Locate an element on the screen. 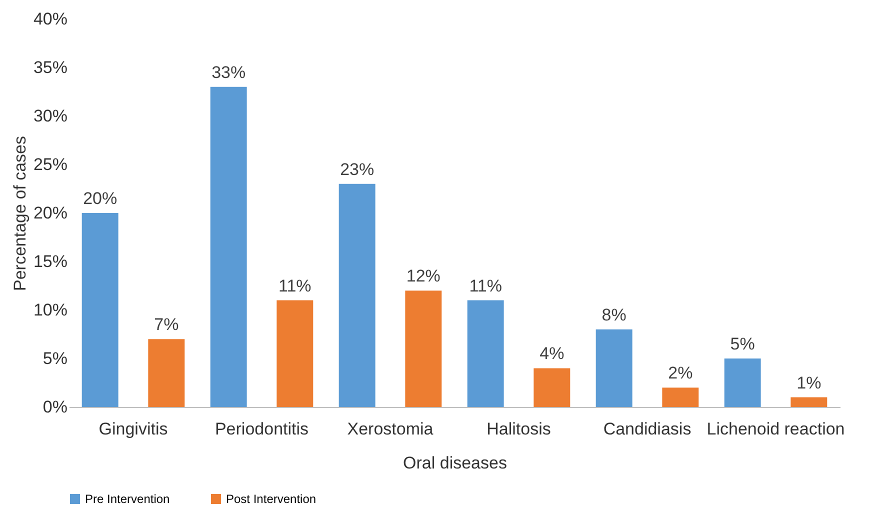 The width and height of the screenshot is (874, 531). x-tick-label: Candidiasis is located at coordinates (647, 429).